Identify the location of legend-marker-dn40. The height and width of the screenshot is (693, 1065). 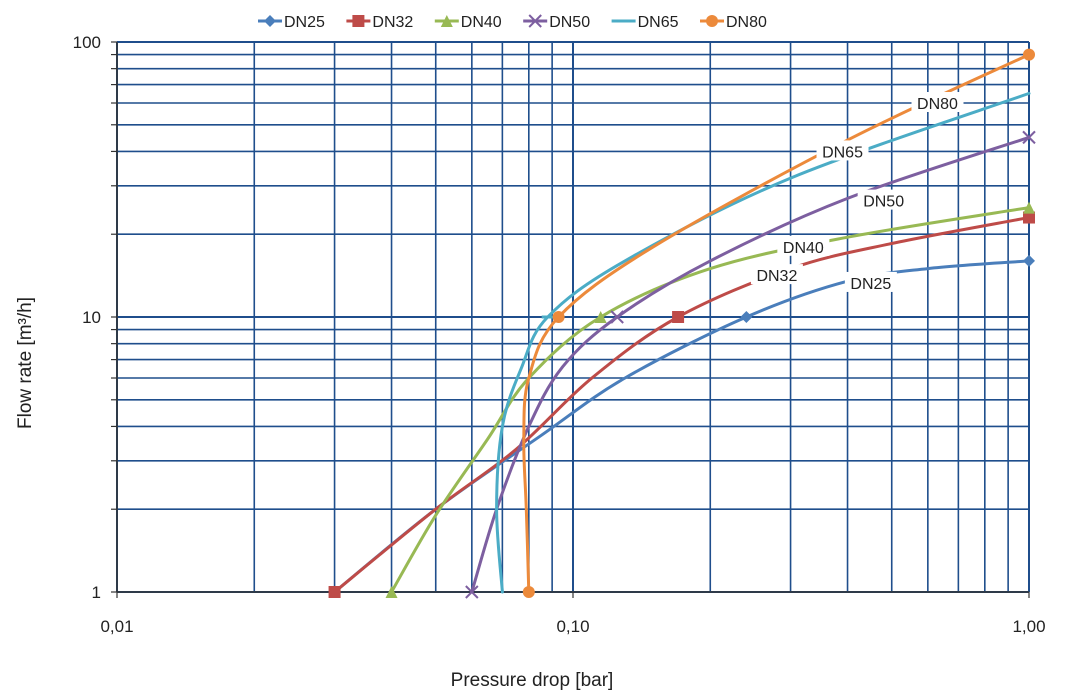
(446, 21).